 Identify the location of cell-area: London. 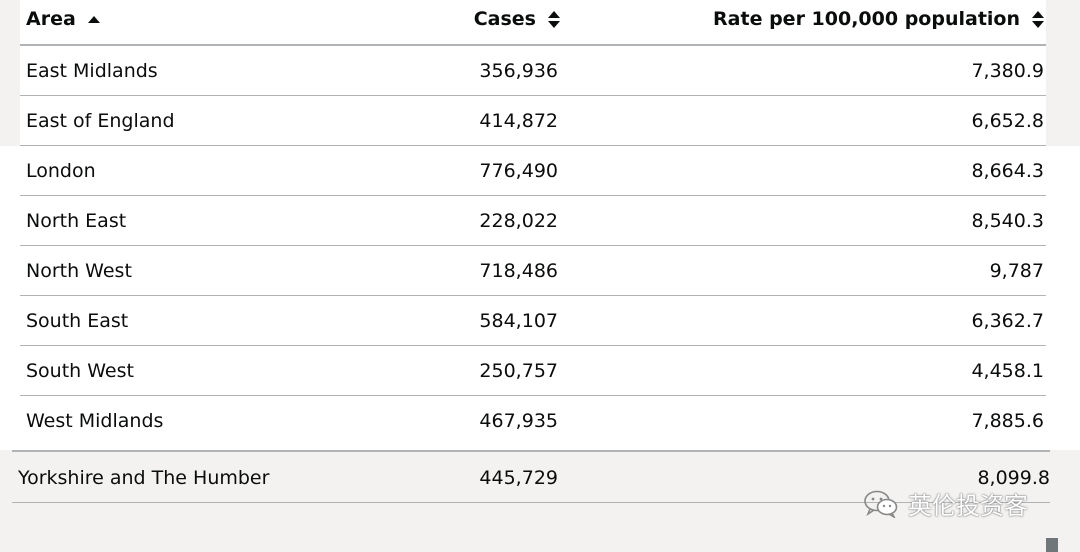
(61, 171).